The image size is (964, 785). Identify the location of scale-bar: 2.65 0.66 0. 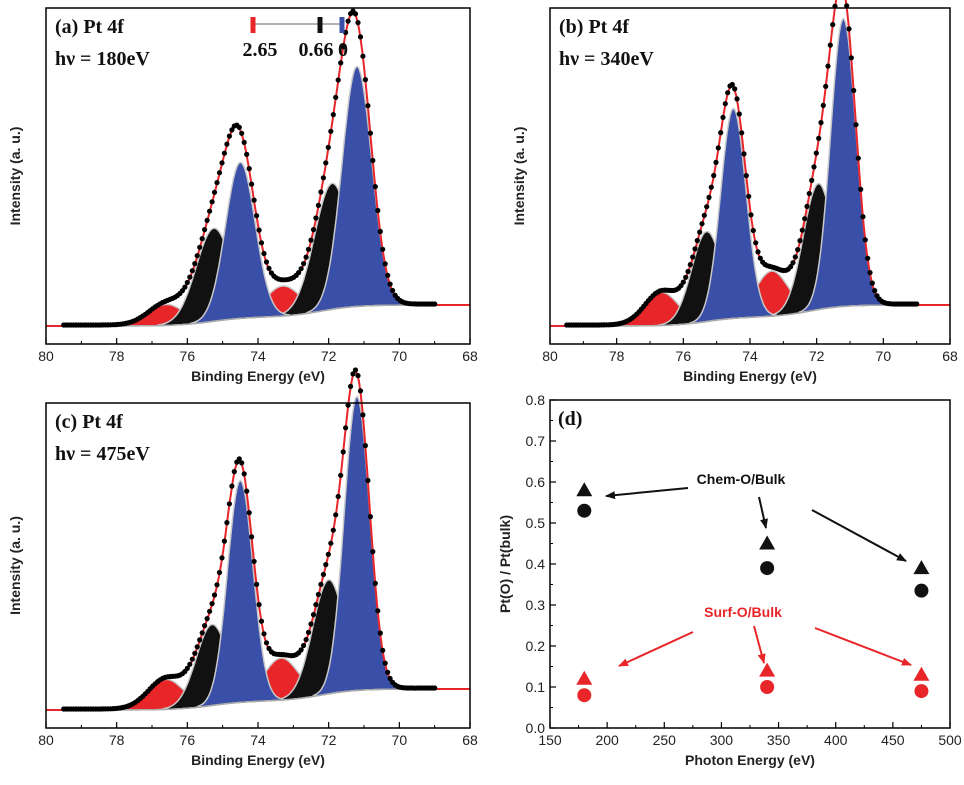
(295, 39).